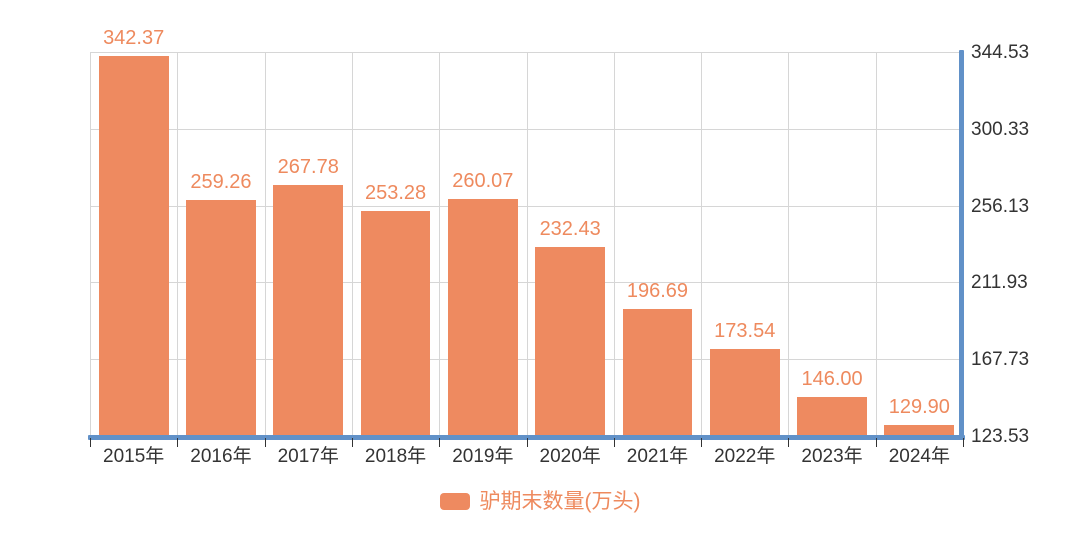  Describe the element at coordinates (1000, 206) in the screenshot. I see `y-axis-tick-label: 256.13` at that location.